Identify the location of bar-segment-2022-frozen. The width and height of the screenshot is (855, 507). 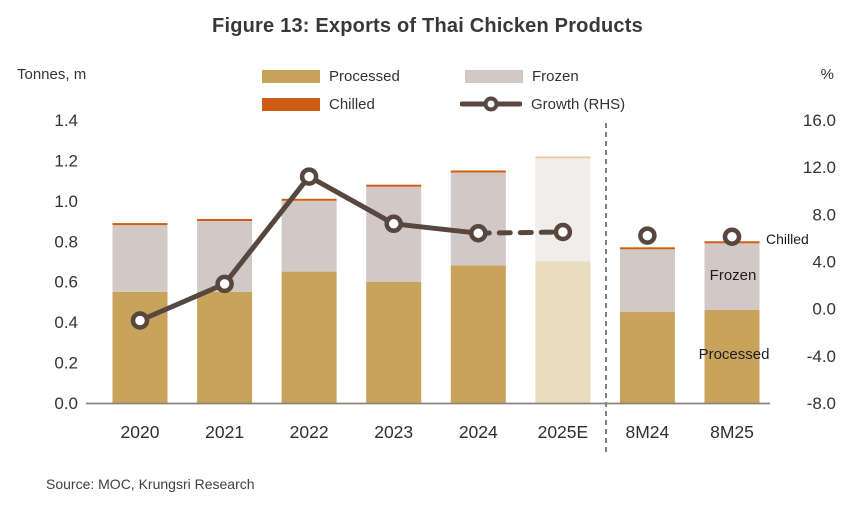
(309, 236).